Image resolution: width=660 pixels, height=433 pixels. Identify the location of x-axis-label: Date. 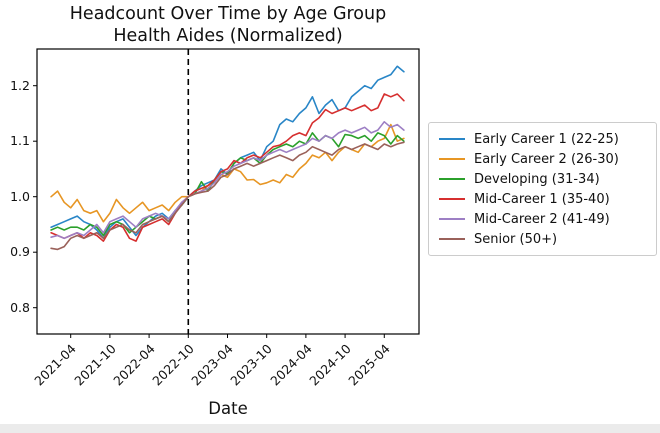
(228, 408).